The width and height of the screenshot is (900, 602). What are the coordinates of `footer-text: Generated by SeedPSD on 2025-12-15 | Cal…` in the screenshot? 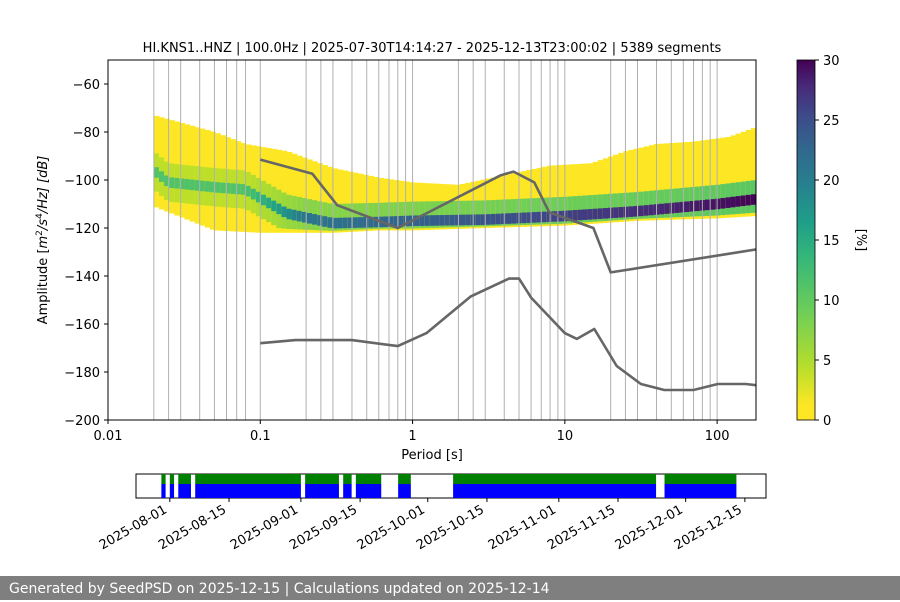 It's located at (279, 589).